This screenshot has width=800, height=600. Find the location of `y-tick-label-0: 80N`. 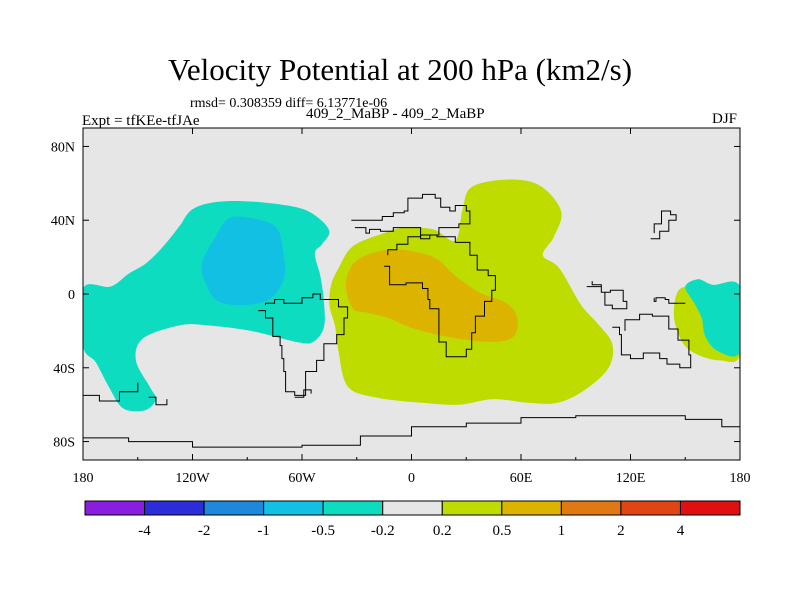

y-tick-label-0: 80N is located at coordinates (63, 147).